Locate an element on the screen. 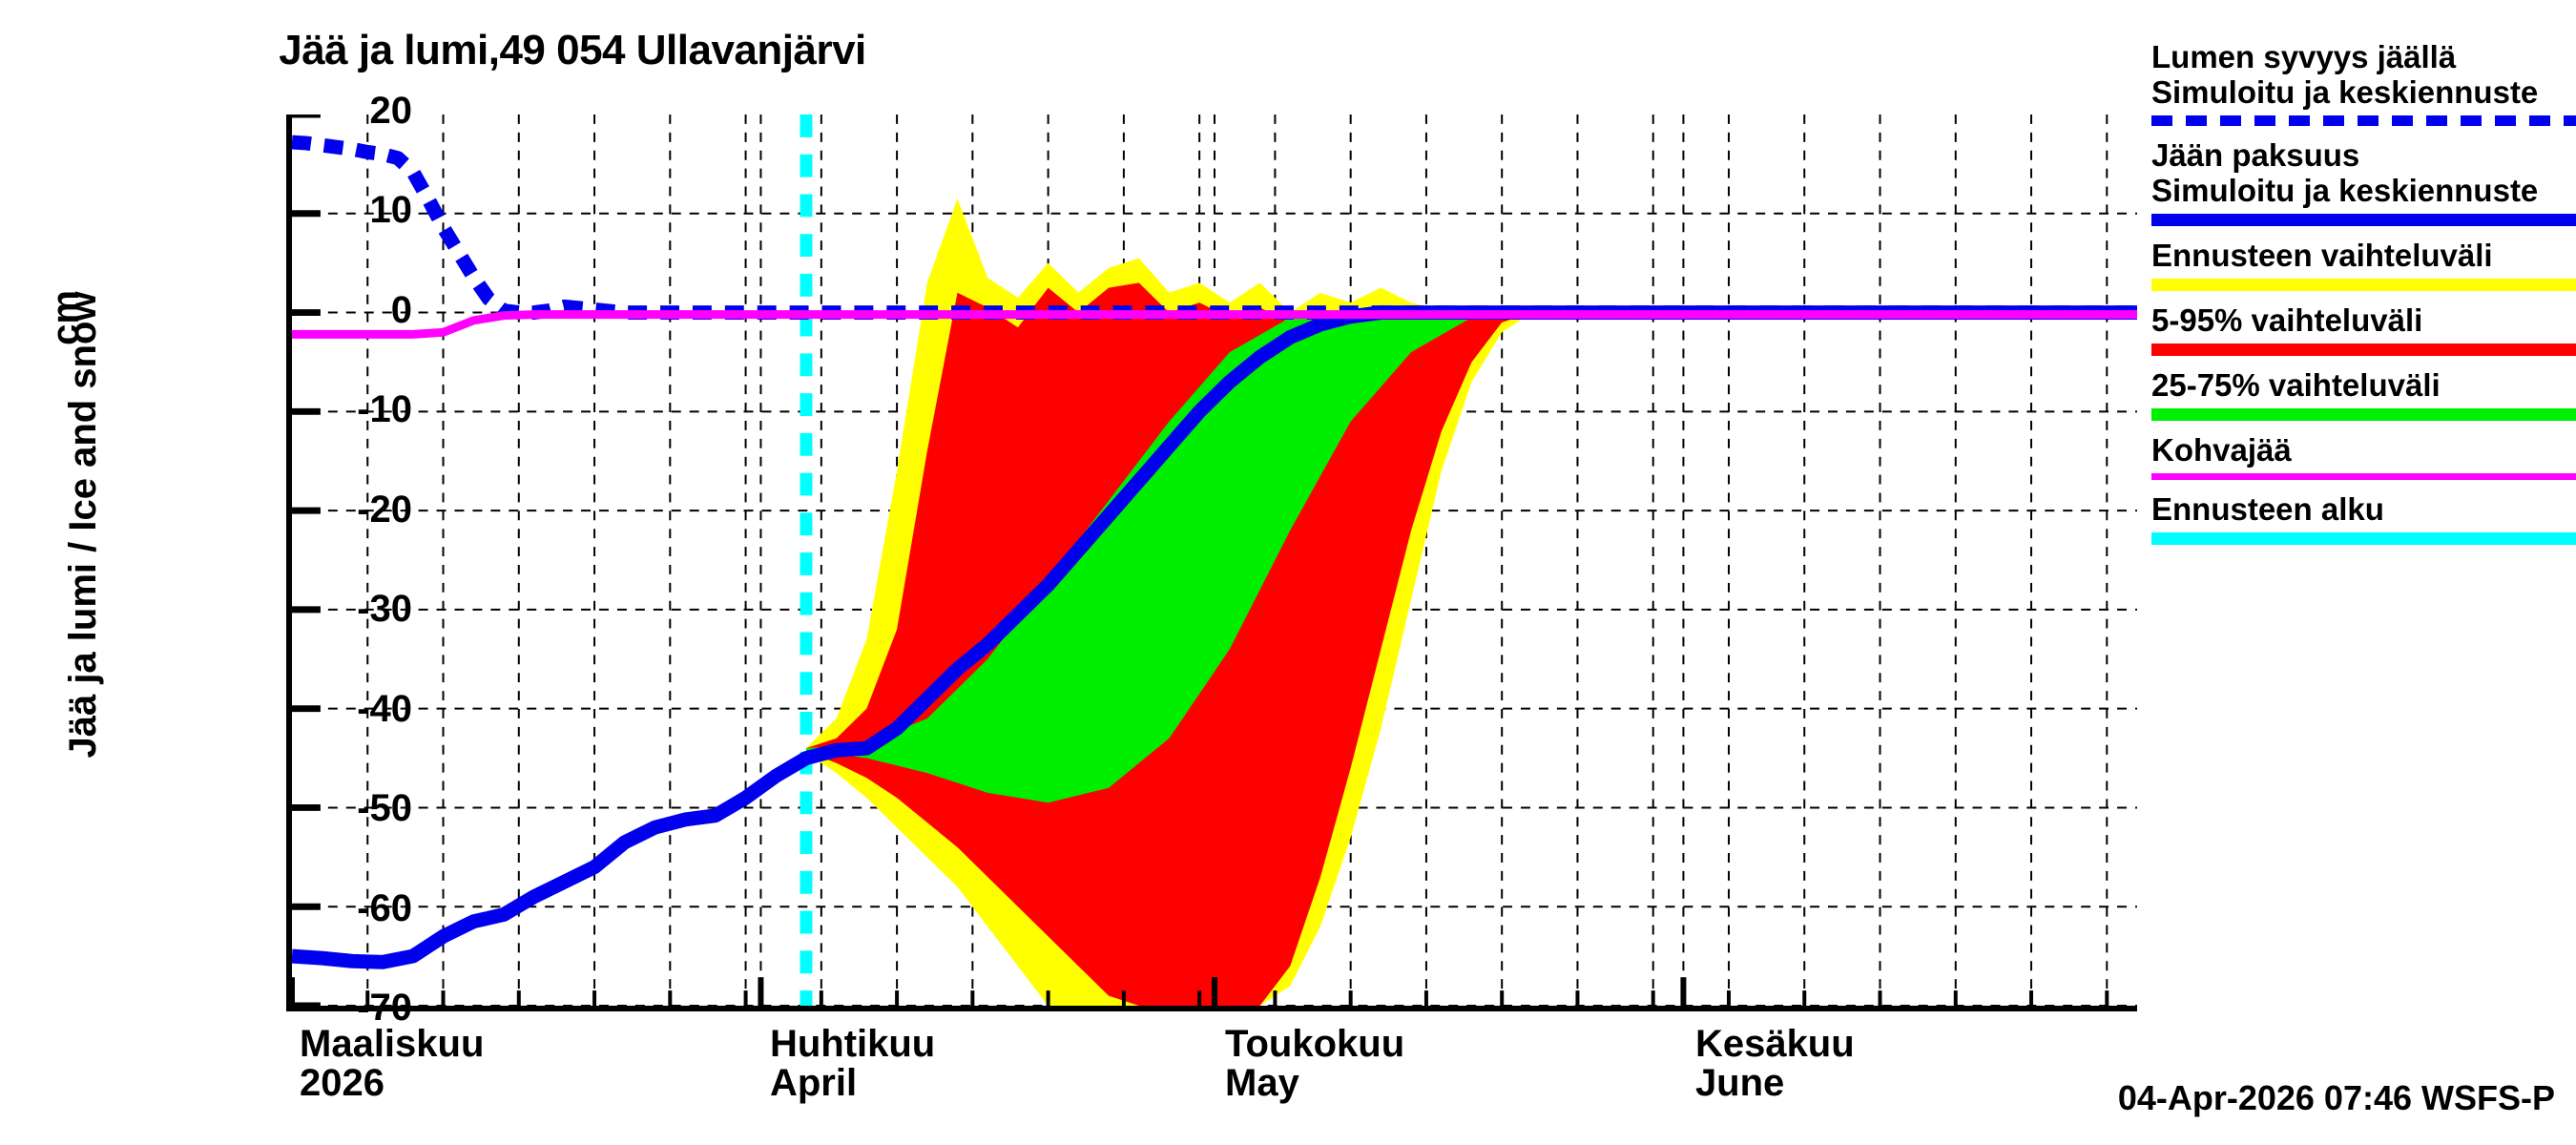 The image size is (2576, 1145). y-axis-unit-text: cm is located at coordinates (66, 317).